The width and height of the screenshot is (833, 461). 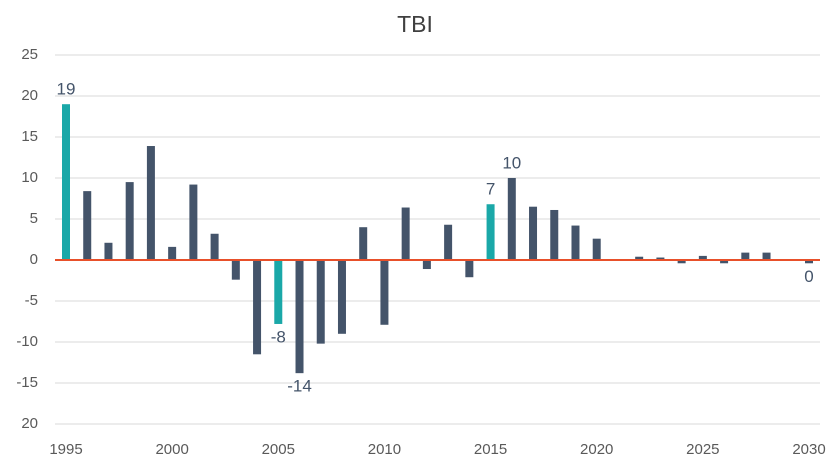 I want to click on data-label: -14, so click(x=299, y=386).